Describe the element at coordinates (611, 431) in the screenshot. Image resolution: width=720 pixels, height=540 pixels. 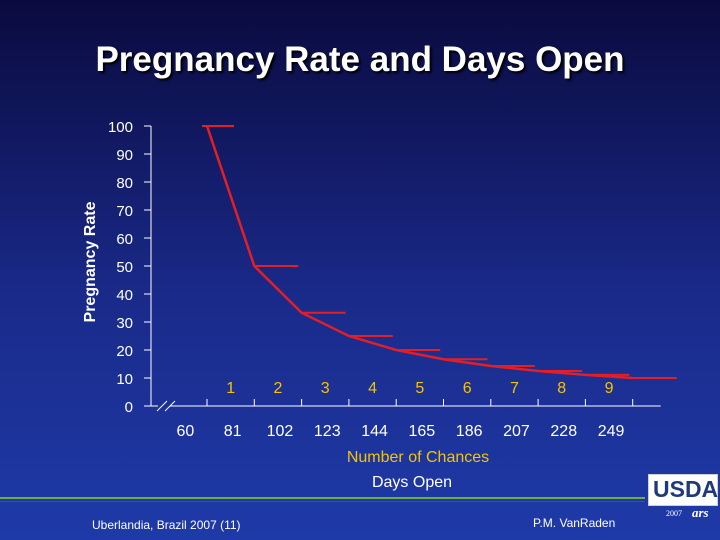
I see `x-tick-label: 249` at that location.